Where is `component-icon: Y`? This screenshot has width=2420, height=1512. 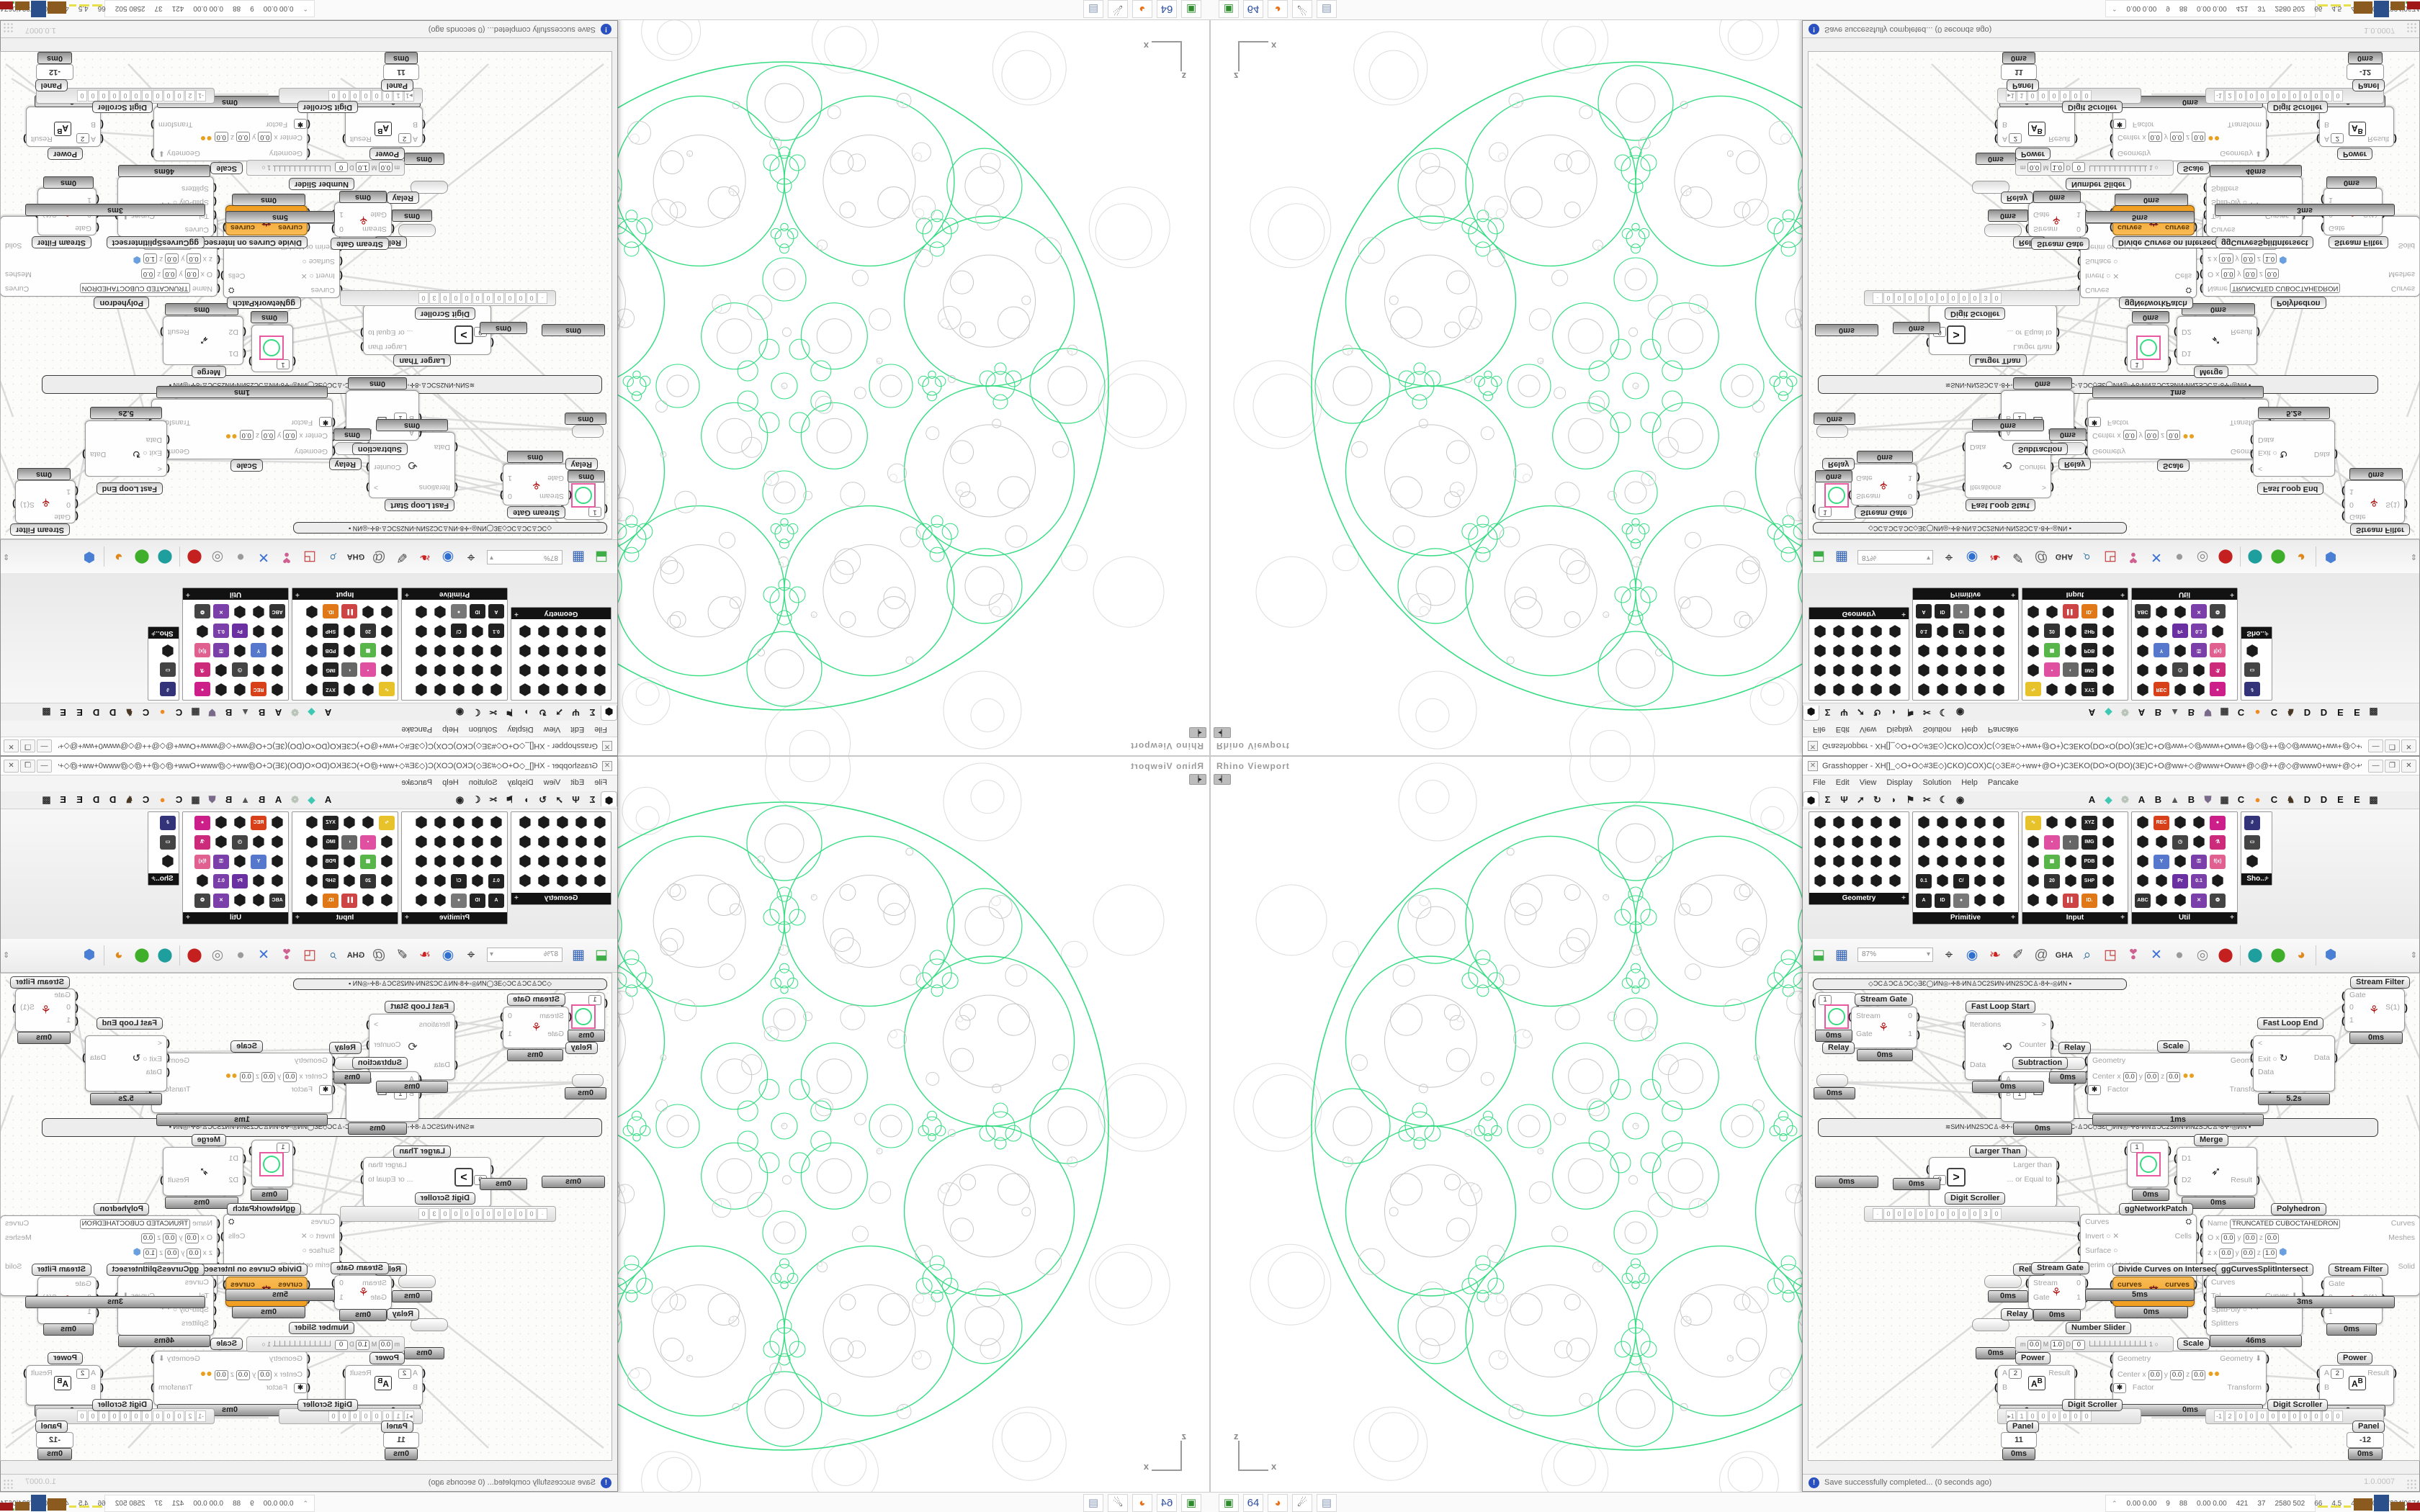
component-icon: Y is located at coordinates (258, 650).